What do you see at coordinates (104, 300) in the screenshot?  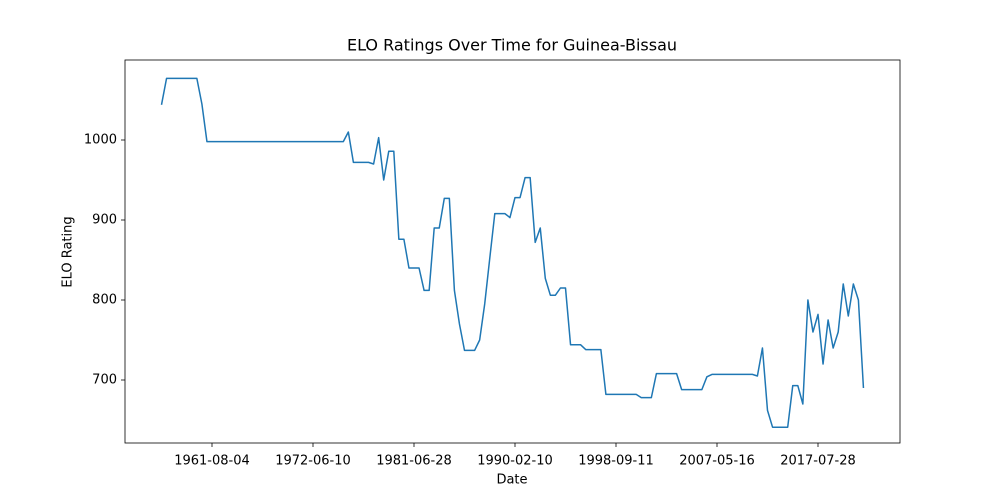 I see `y-tick-label: 800` at bounding box center [104, 300].